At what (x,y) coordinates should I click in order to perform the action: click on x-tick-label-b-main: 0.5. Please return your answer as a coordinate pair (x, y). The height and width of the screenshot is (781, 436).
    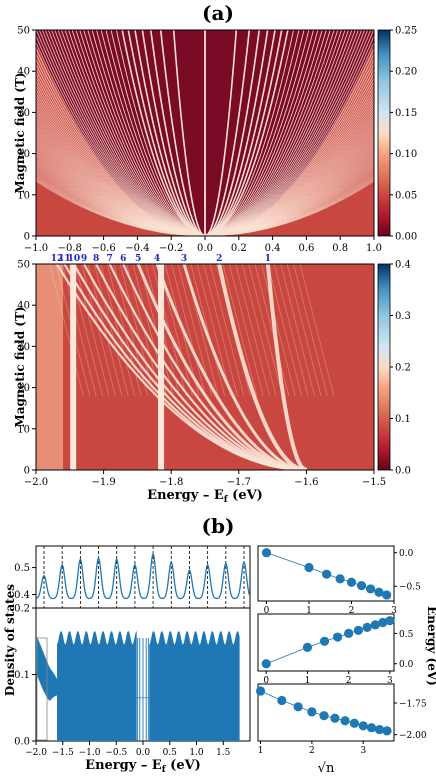
    Looking at the image, I should click on (170, 753).